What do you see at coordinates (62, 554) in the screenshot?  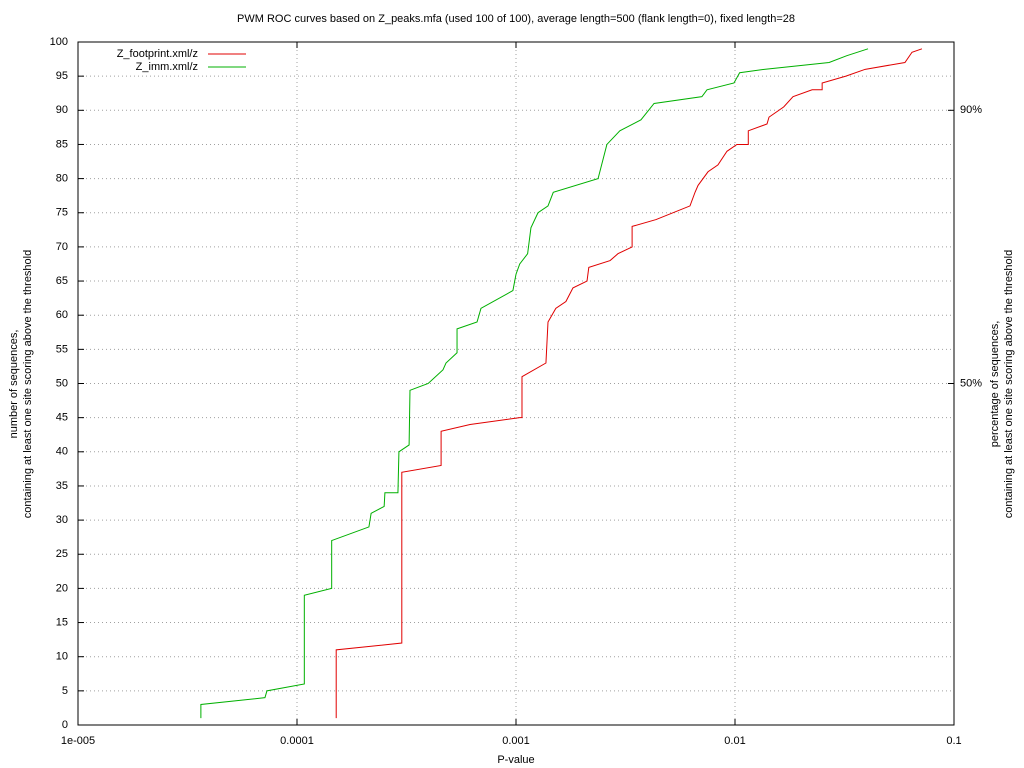 I see `y-tick-label: 25` at bounding box center [62, 554].